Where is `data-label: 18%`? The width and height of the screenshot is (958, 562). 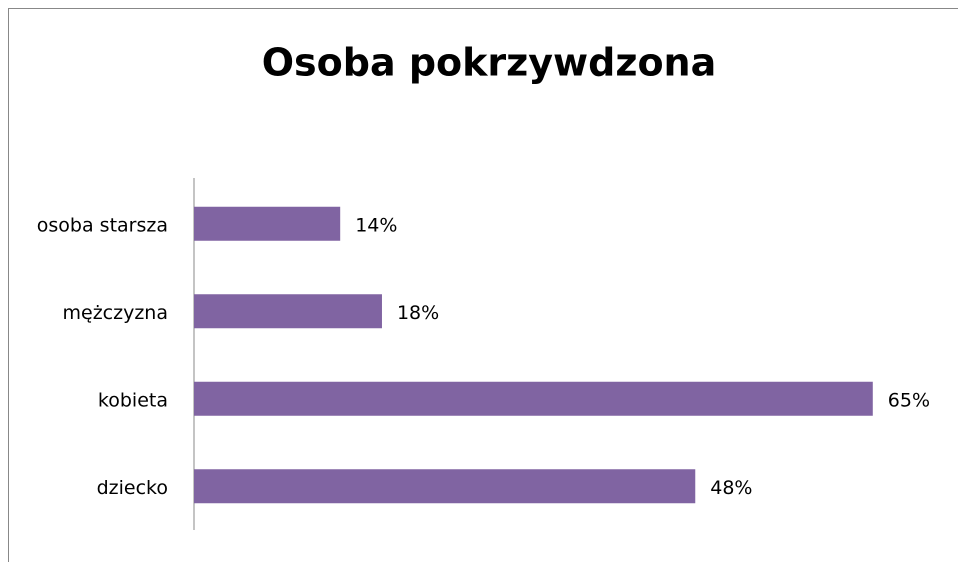 data-label: 18% is located at coordinates (418, 313).